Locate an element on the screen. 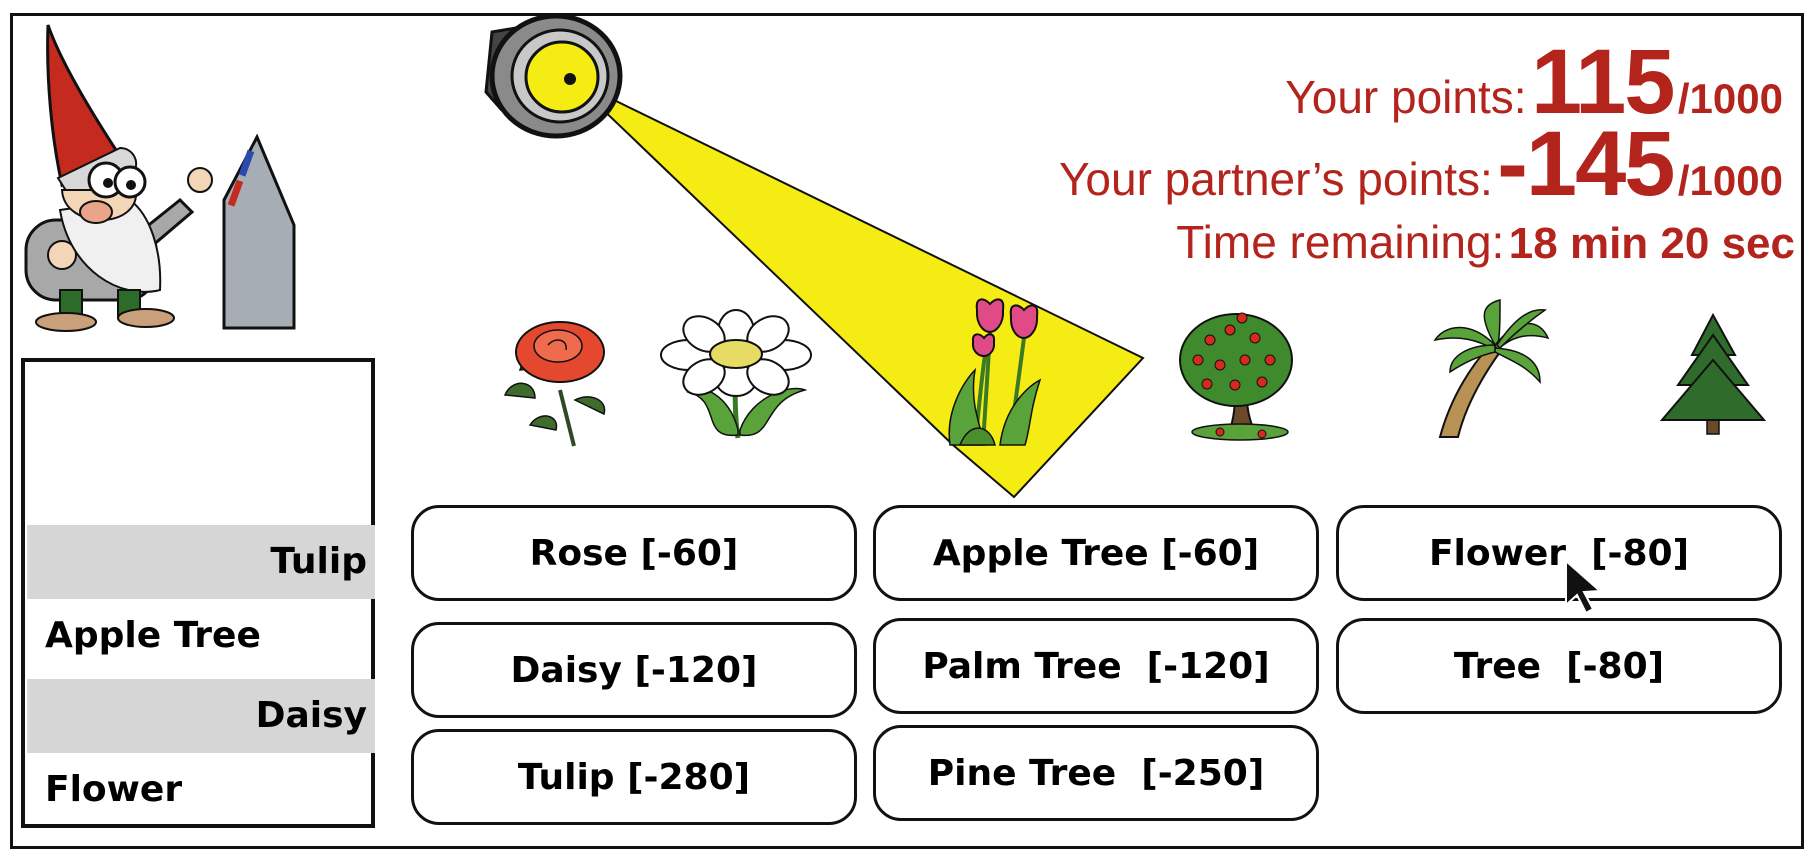 The image size is (1818, 856). option-button-palm-tree: Palm Tree [-120] is located at coordinates (1096, 666).